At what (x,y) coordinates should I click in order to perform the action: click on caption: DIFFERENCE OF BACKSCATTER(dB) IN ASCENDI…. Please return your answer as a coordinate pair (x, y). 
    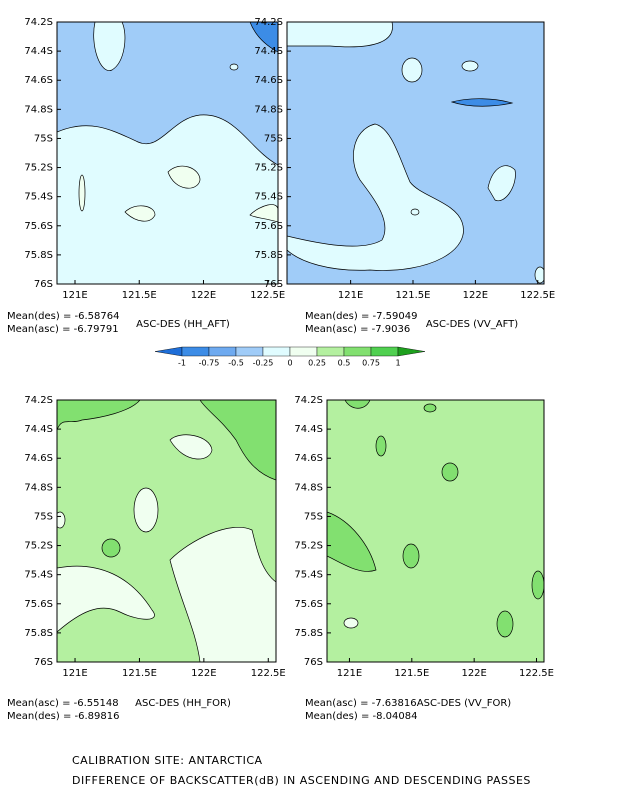
    Looking at the image, I should click on (301, 780).